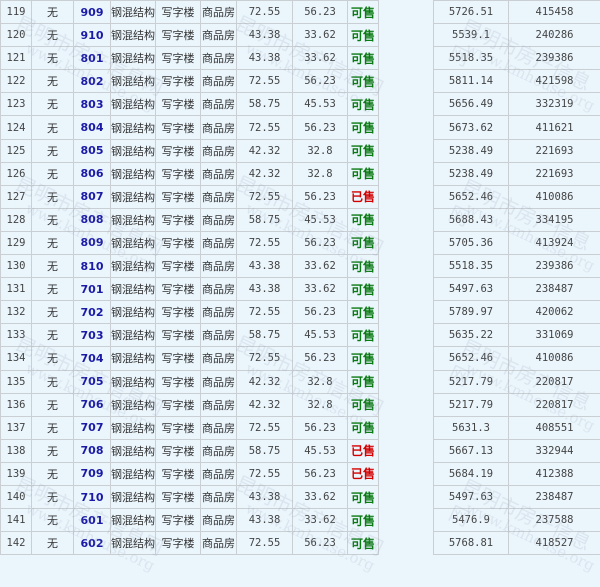 This screenshot has width=600, height=587. What do you see at coordinates (92, 381) in the screenshot?
I see `room-link: 705` at bounding box center [92, 381].